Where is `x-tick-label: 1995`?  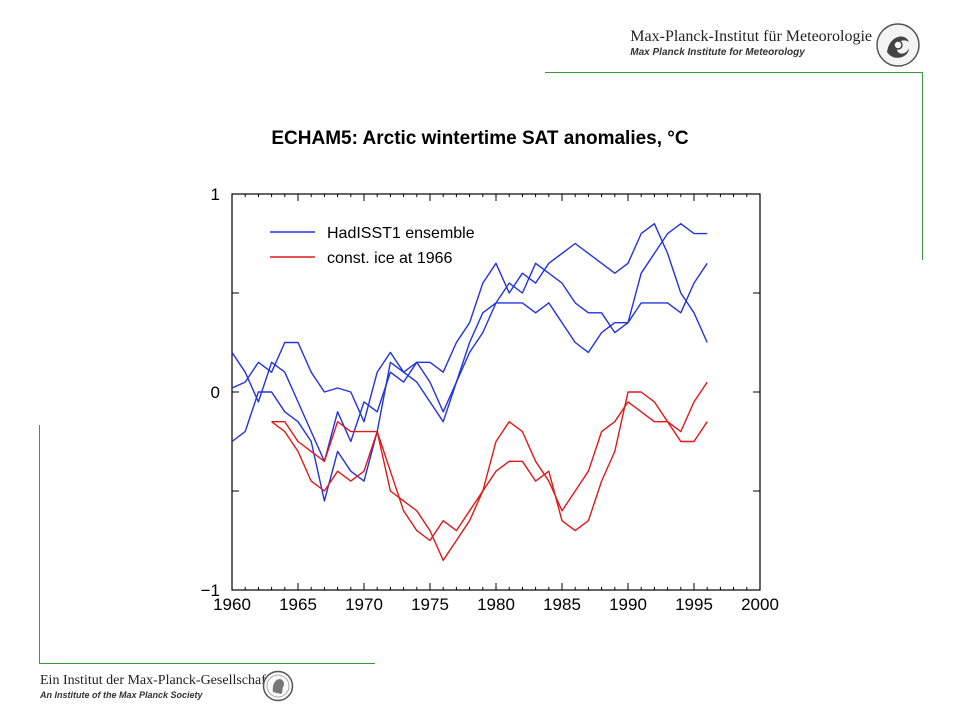
x-tick-label: 1995 is located at coordinates (694, 604).